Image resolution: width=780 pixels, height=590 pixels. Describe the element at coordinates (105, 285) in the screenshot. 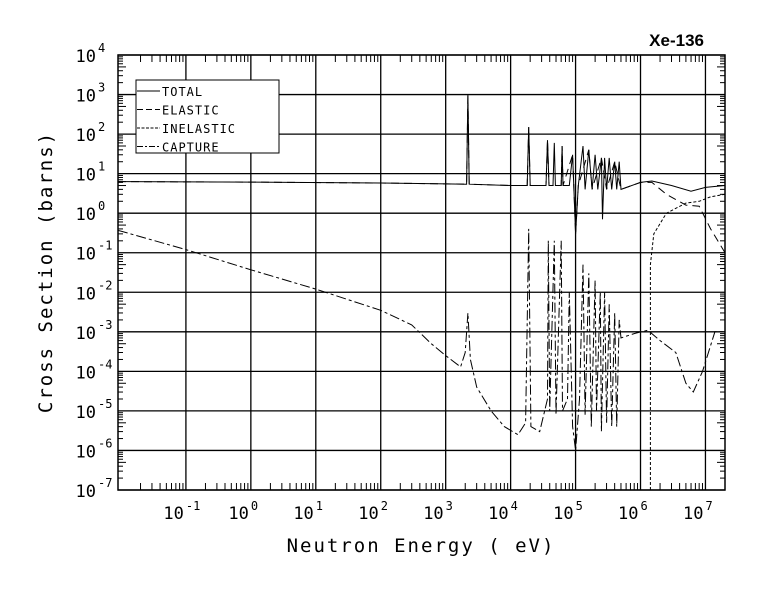

I see `y-tick-exponent: -2` at that location.